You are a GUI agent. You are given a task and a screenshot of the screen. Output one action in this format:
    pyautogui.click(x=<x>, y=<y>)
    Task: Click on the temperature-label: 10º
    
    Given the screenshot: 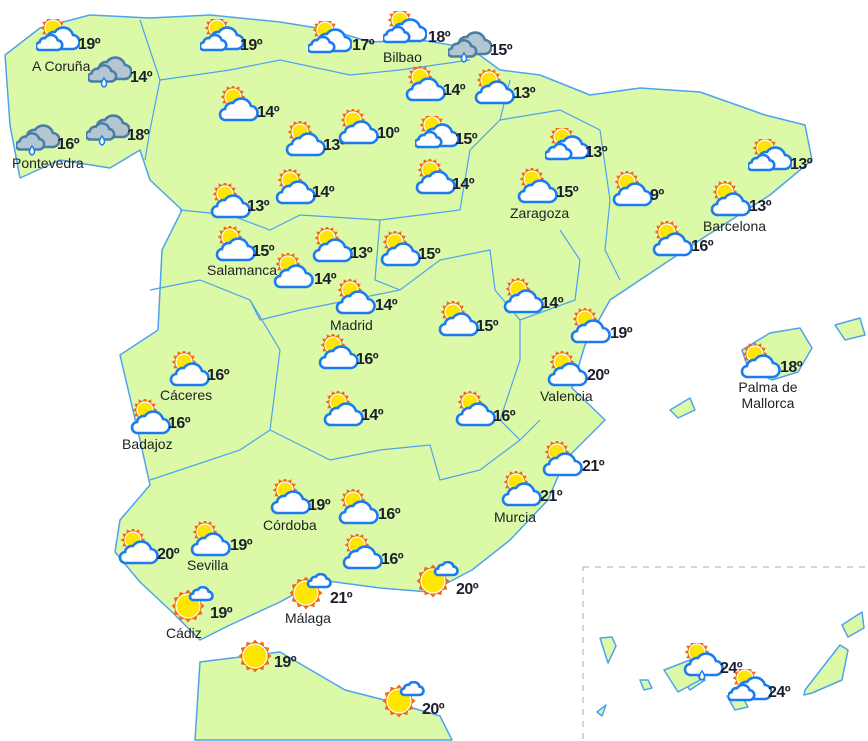 What is the action you would take?
    pyautogui.click(x=388, y=133)
    